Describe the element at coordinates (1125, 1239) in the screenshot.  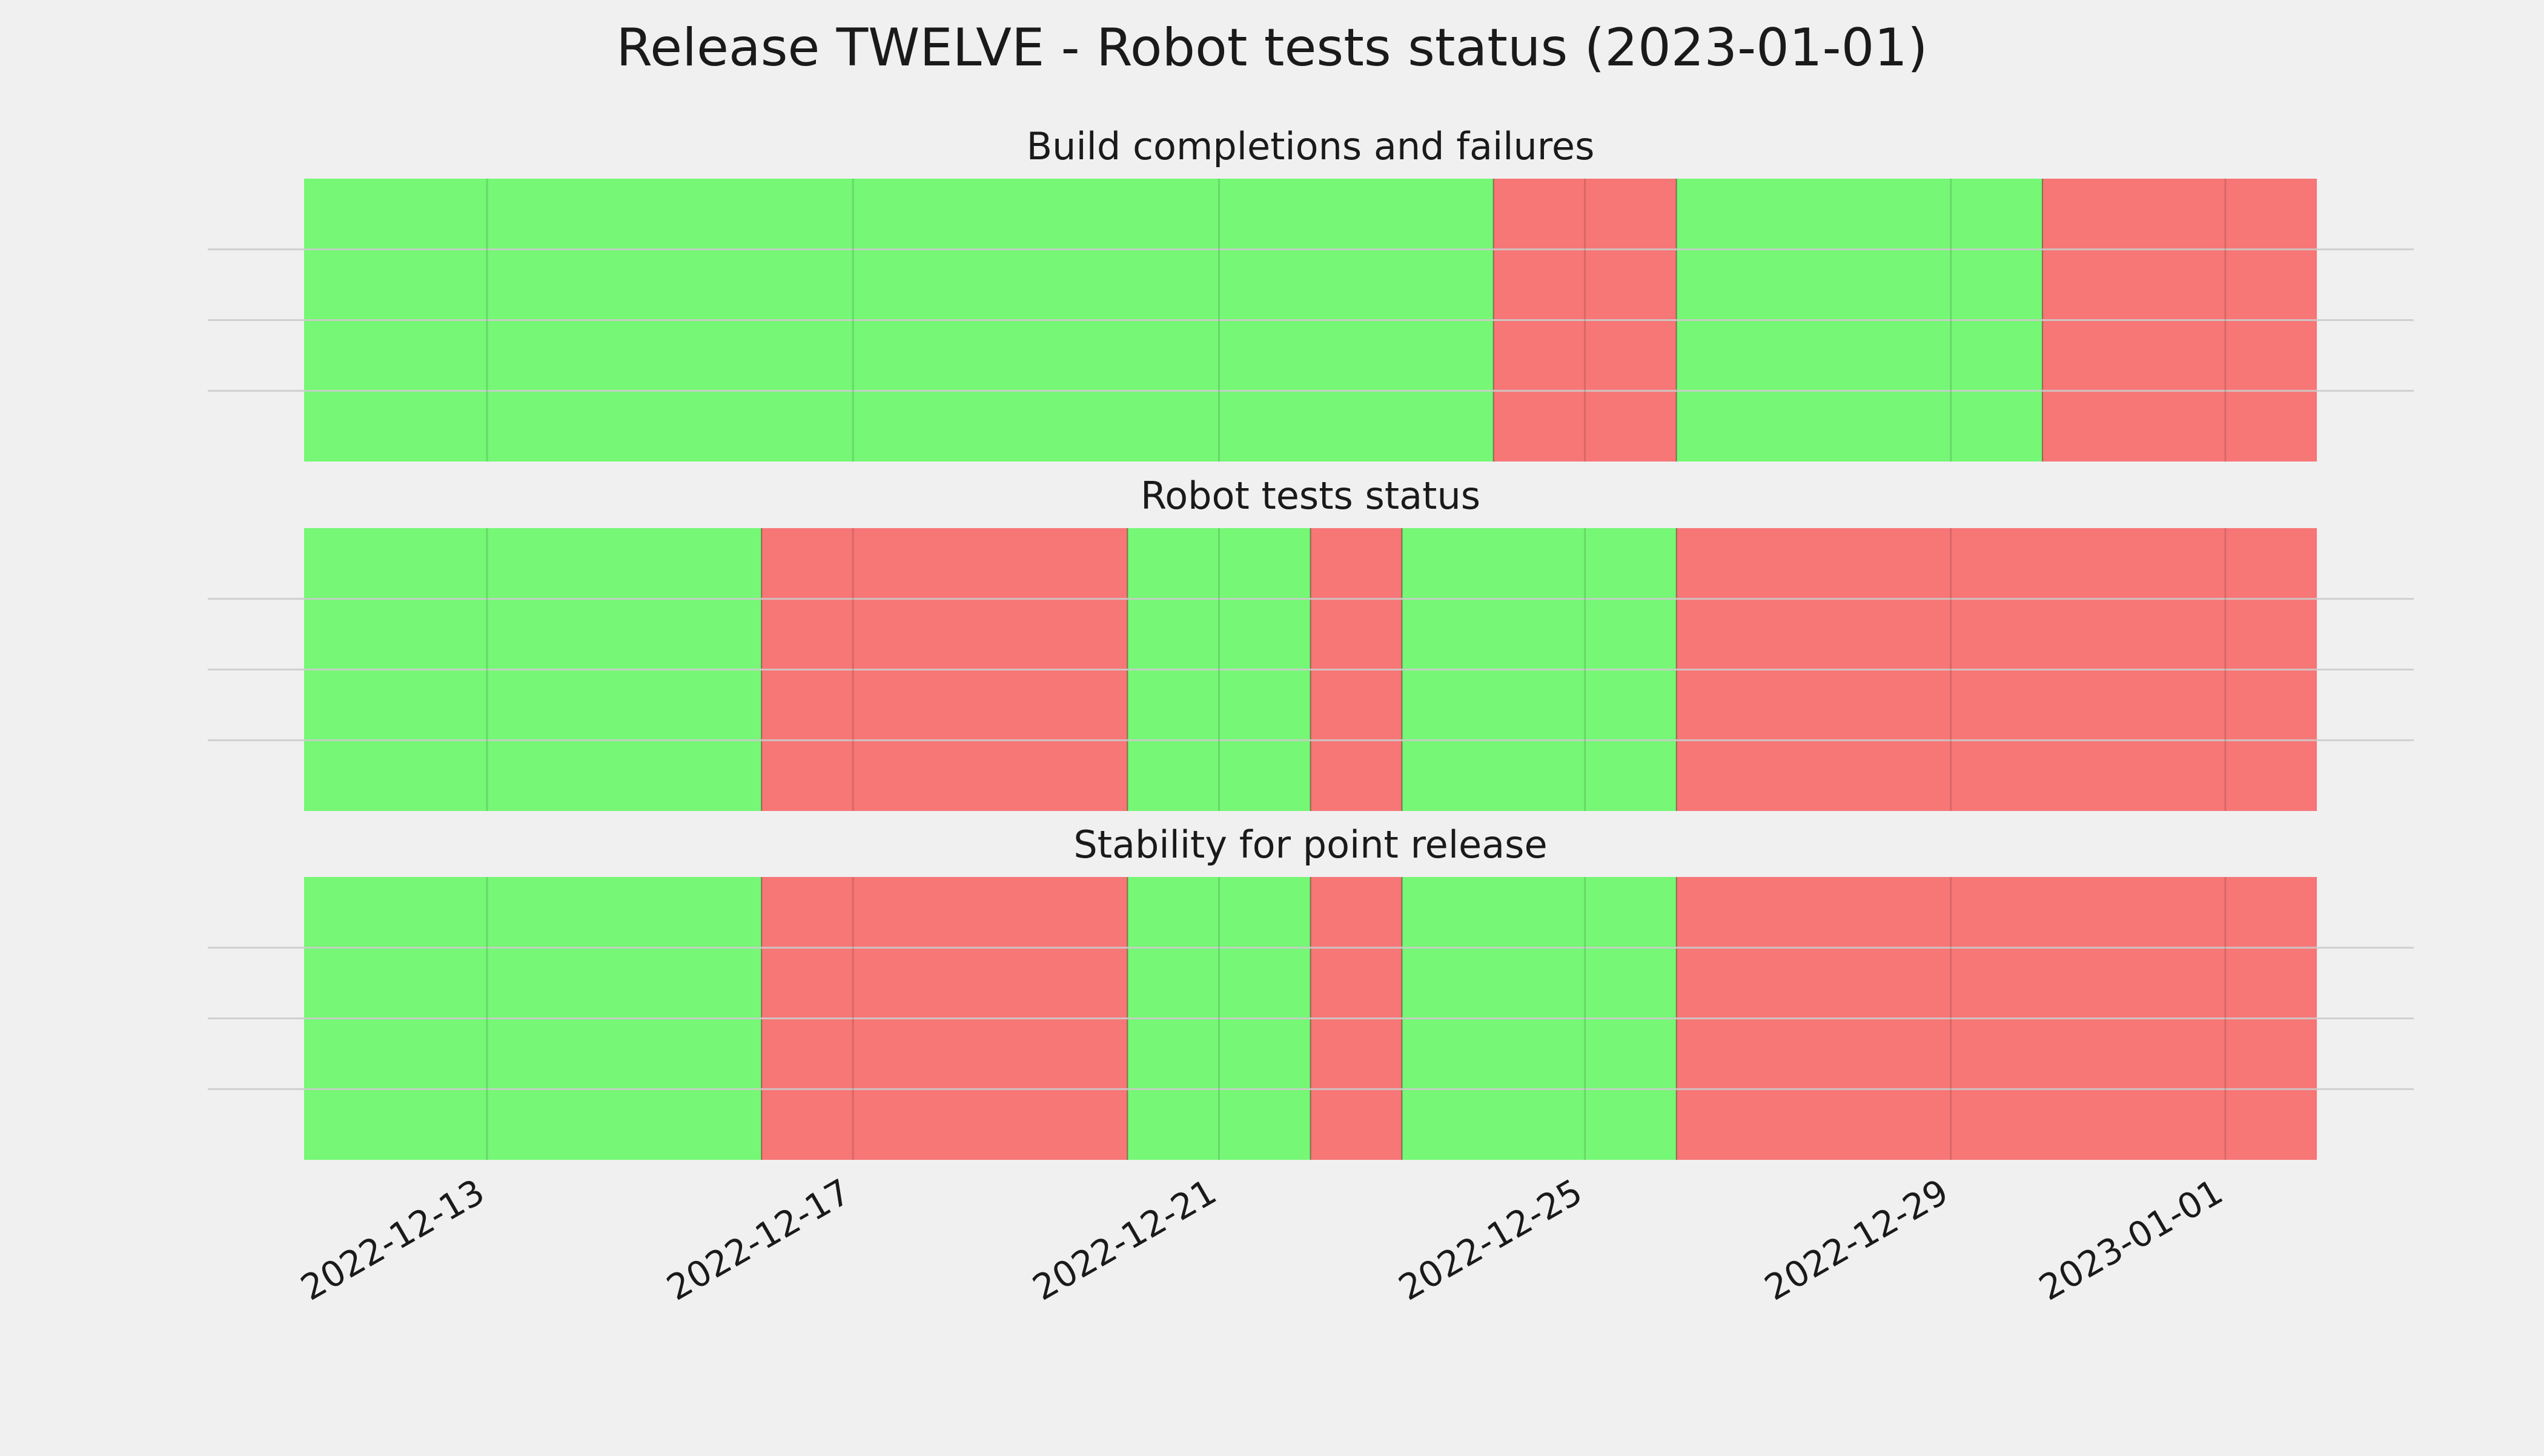
I see `x-tick-label: 2022-12-21` at that location.